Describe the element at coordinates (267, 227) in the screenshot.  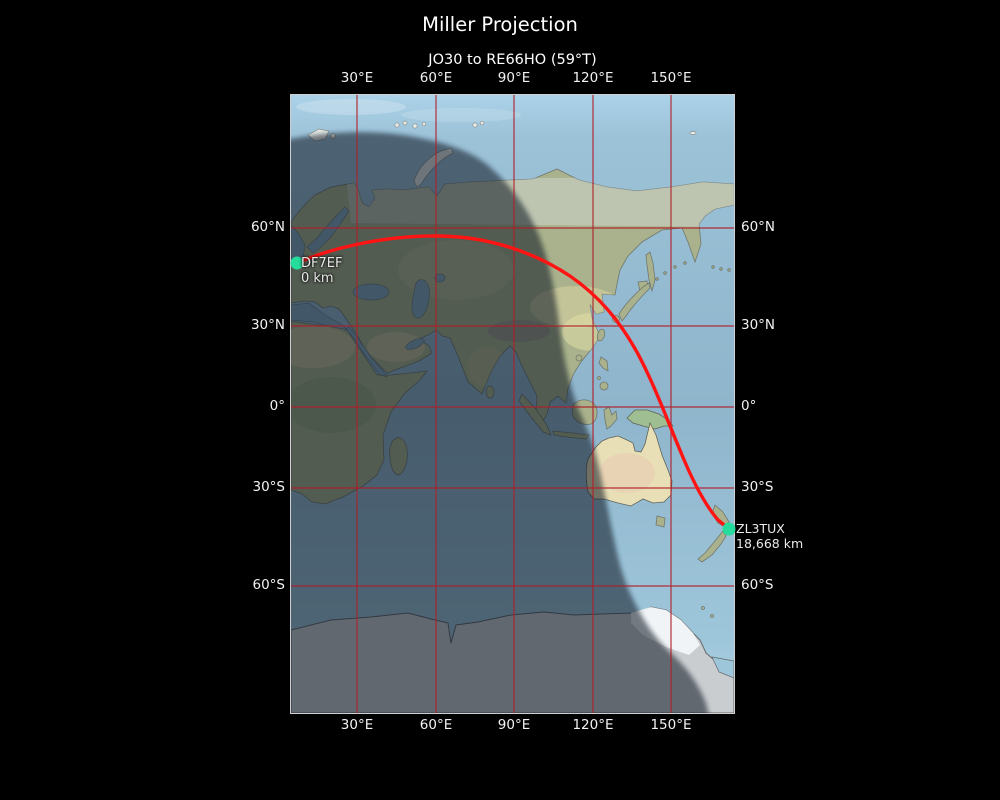
I see `tick-left-60n: 60°N` at that location.